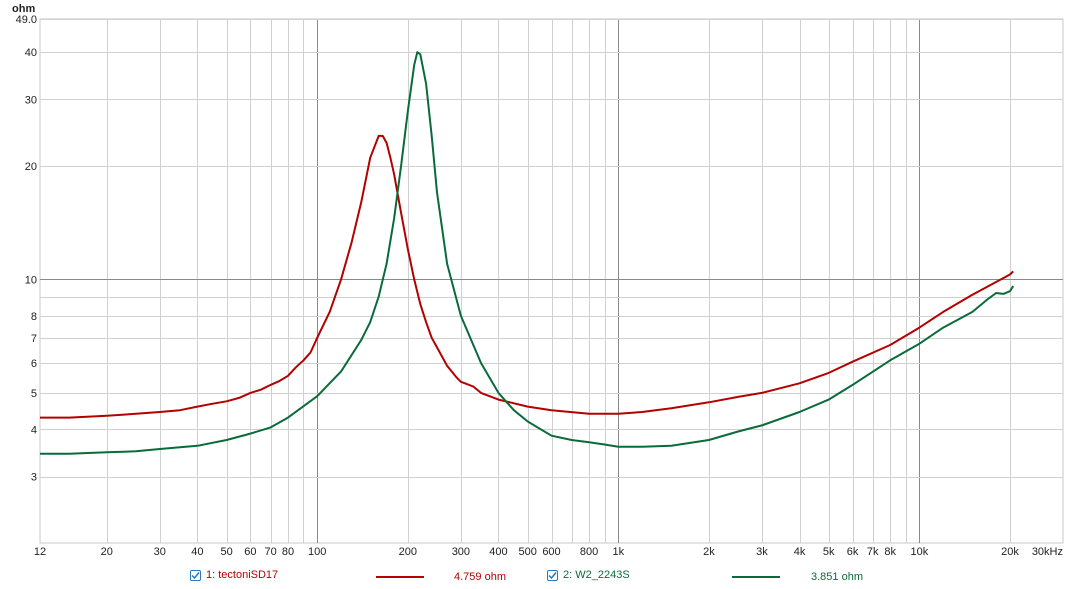 The height and width of the screenshot is (589, 1084). I want to click on x-tick-label: 400, so click(498, 552).